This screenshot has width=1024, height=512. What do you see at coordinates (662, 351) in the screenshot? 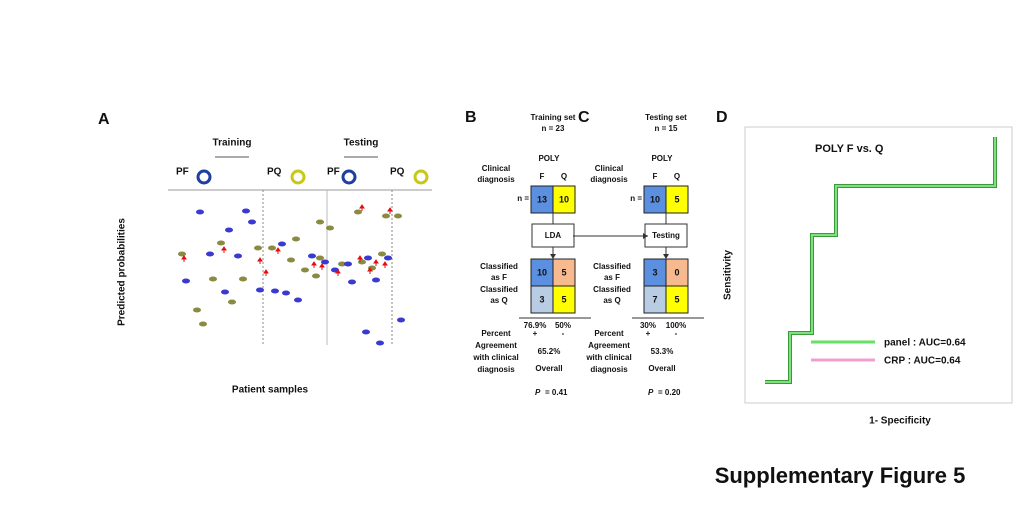
I see `label: 53.3%` at bounding box center [662, 351].